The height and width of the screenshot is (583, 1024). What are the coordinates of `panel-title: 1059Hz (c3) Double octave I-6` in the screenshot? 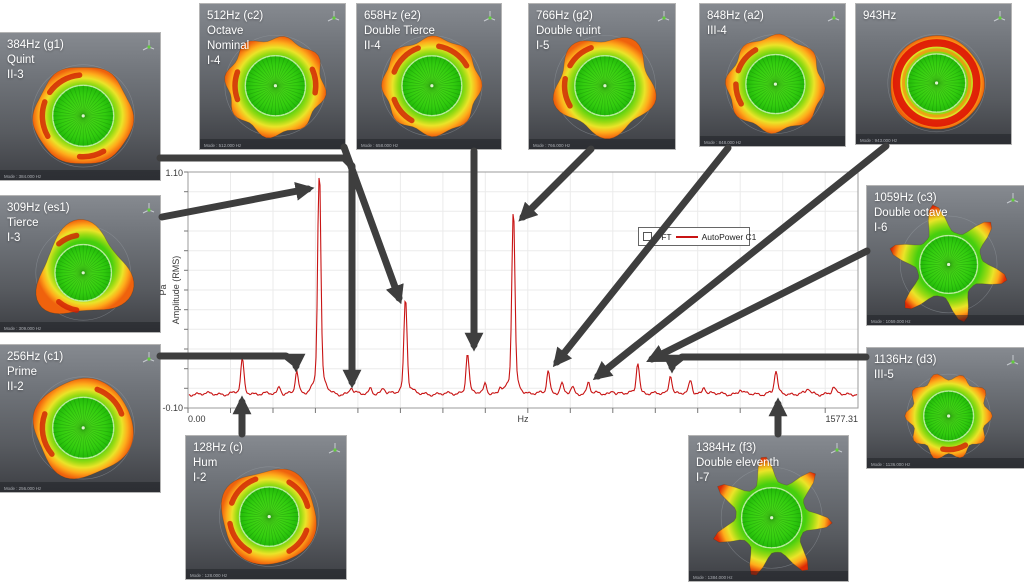 It's located at (911, 213).